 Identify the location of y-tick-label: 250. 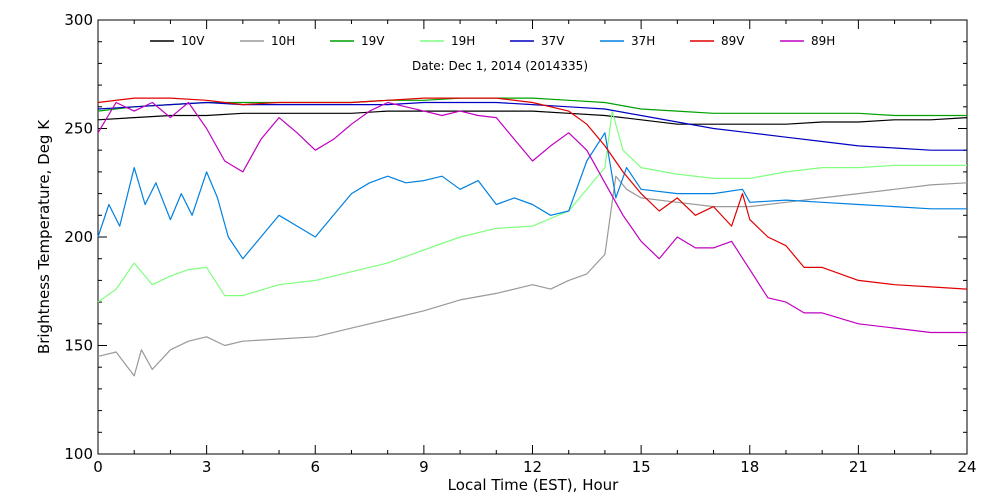
(78, 129).